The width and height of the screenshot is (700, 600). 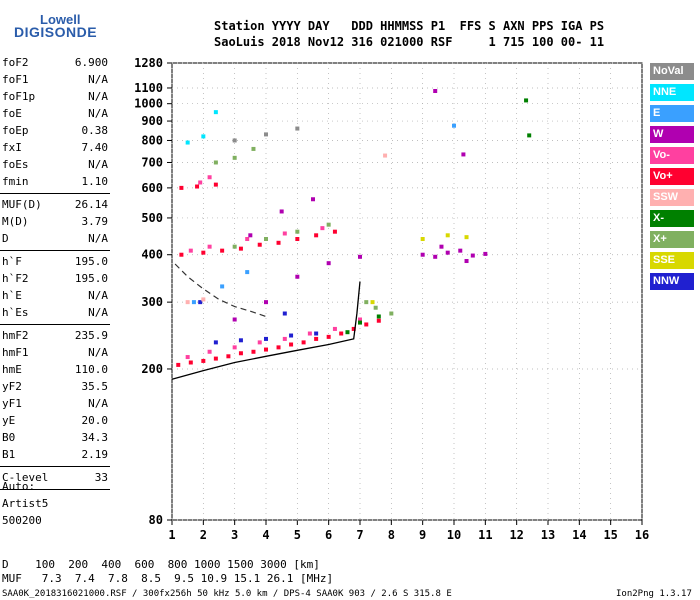 I want to click on param-fof2: foF2 6.900, so click(x=55, y=63).